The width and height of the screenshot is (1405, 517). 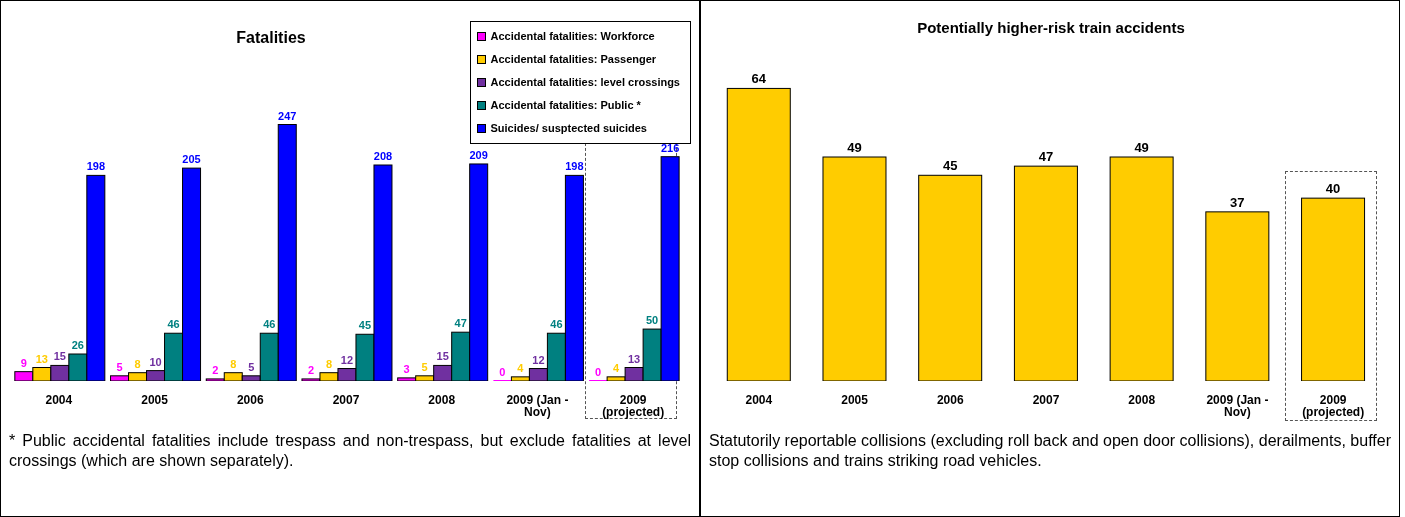 What do you see at coordinates (759, 79) in the screenshot?
I see `data-label: 64` at bounding box center [759, 79].